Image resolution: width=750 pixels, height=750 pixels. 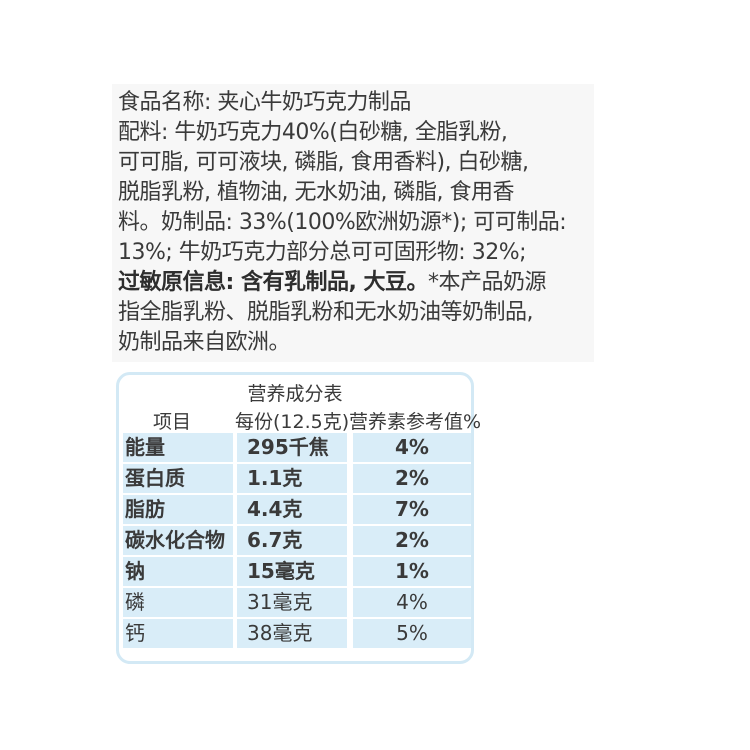 What do you see at coordinates (292, 571) in the screenshot?
I see `cell-amount: 15毫克` at bounding box center [292, 571].